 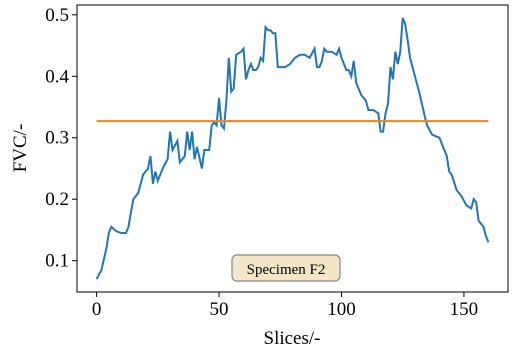 I want to click on x-tick-label: 0, so click(x=97, y=309).